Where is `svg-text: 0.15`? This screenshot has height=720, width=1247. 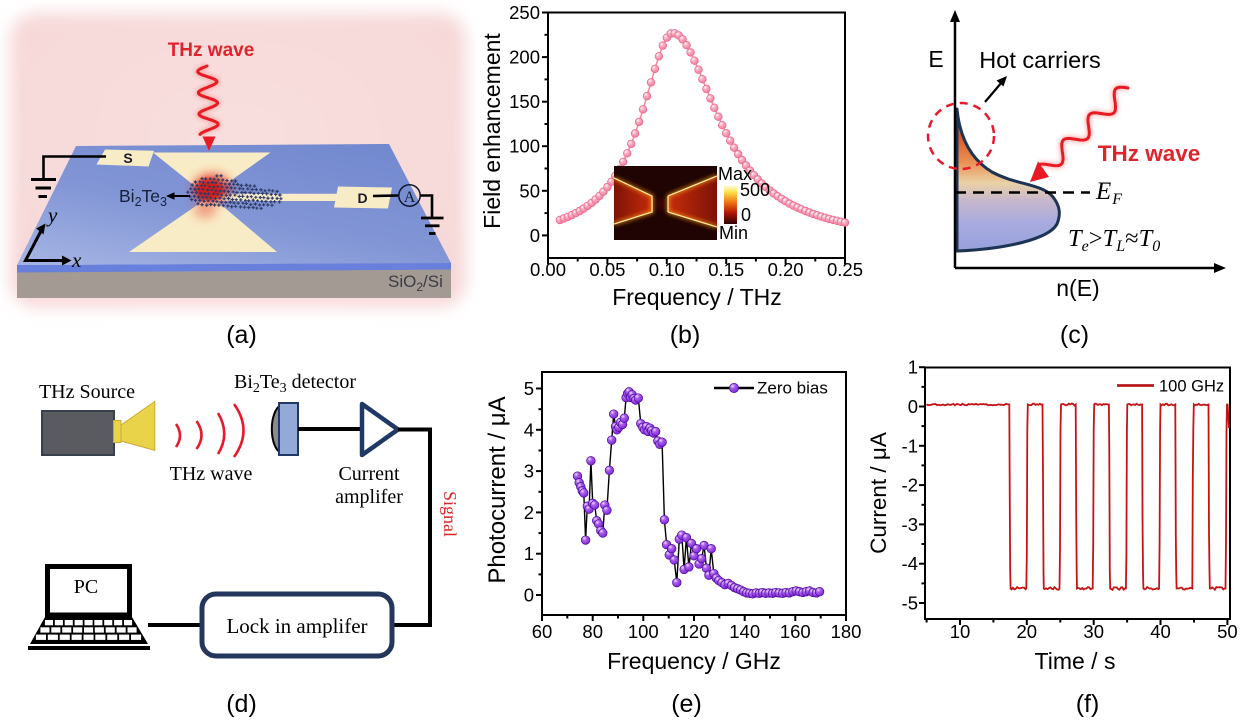
svg-text: 0.15 is located at coordinates (726, 269).